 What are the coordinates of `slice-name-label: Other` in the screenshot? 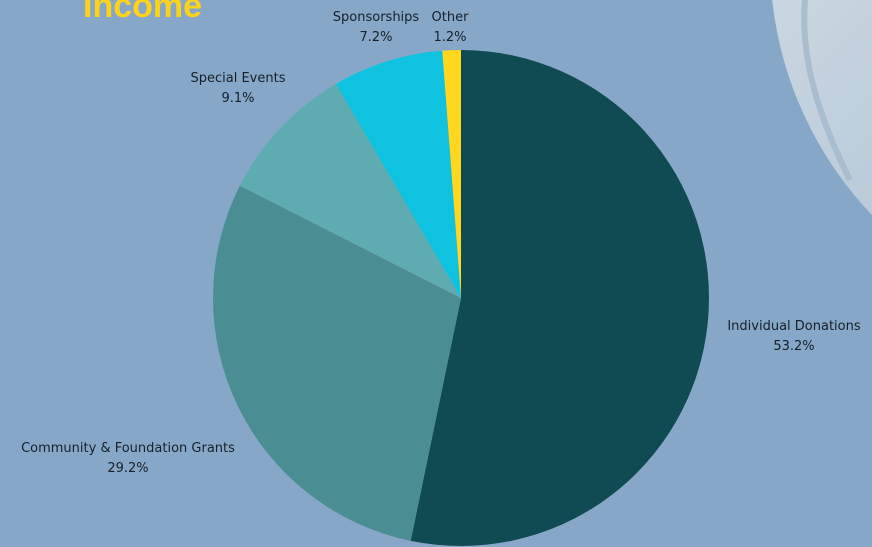 It's located at (451, 17).